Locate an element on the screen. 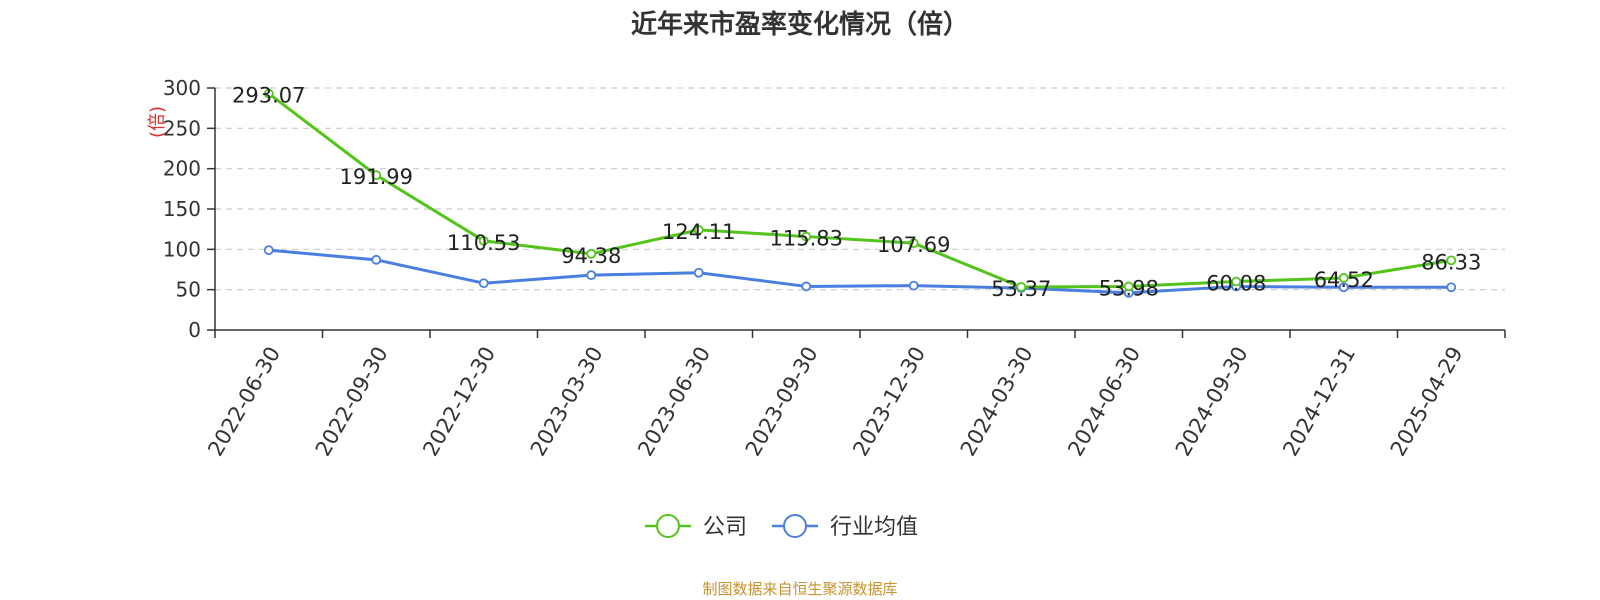 This screenshot has width=1600, height=600. data-label: 110.53 is located at coordinates (483, 243).